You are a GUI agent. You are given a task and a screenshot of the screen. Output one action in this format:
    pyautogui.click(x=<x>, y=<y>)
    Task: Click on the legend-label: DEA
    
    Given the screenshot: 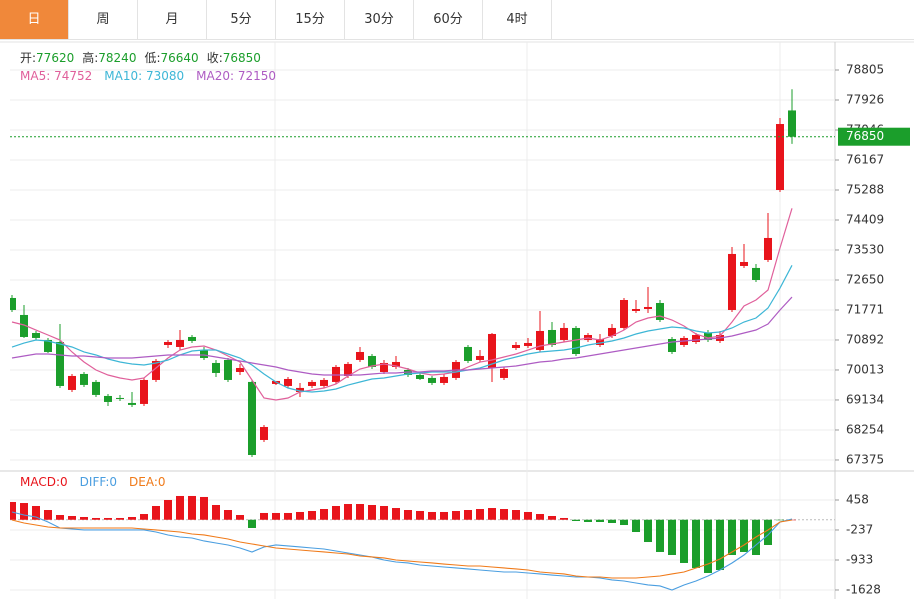 What is the action you would take?
    pyautogui.click(x=142, y=482)
    